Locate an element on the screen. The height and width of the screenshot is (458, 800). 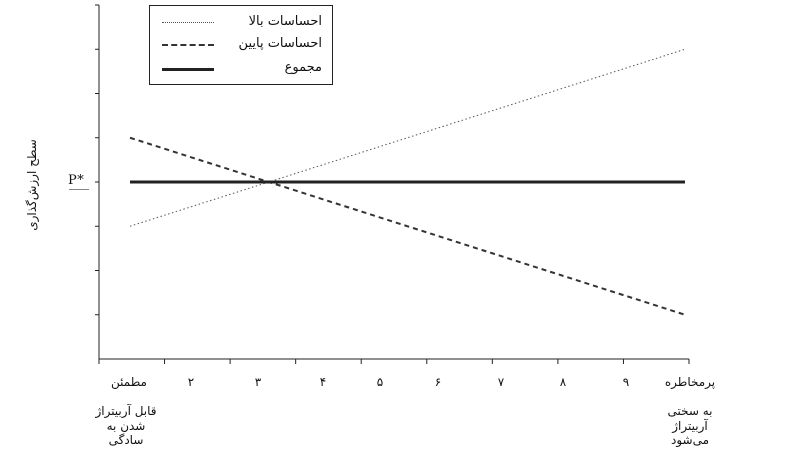
x-tick-label: ۳ is located at coordinates (258, 382).